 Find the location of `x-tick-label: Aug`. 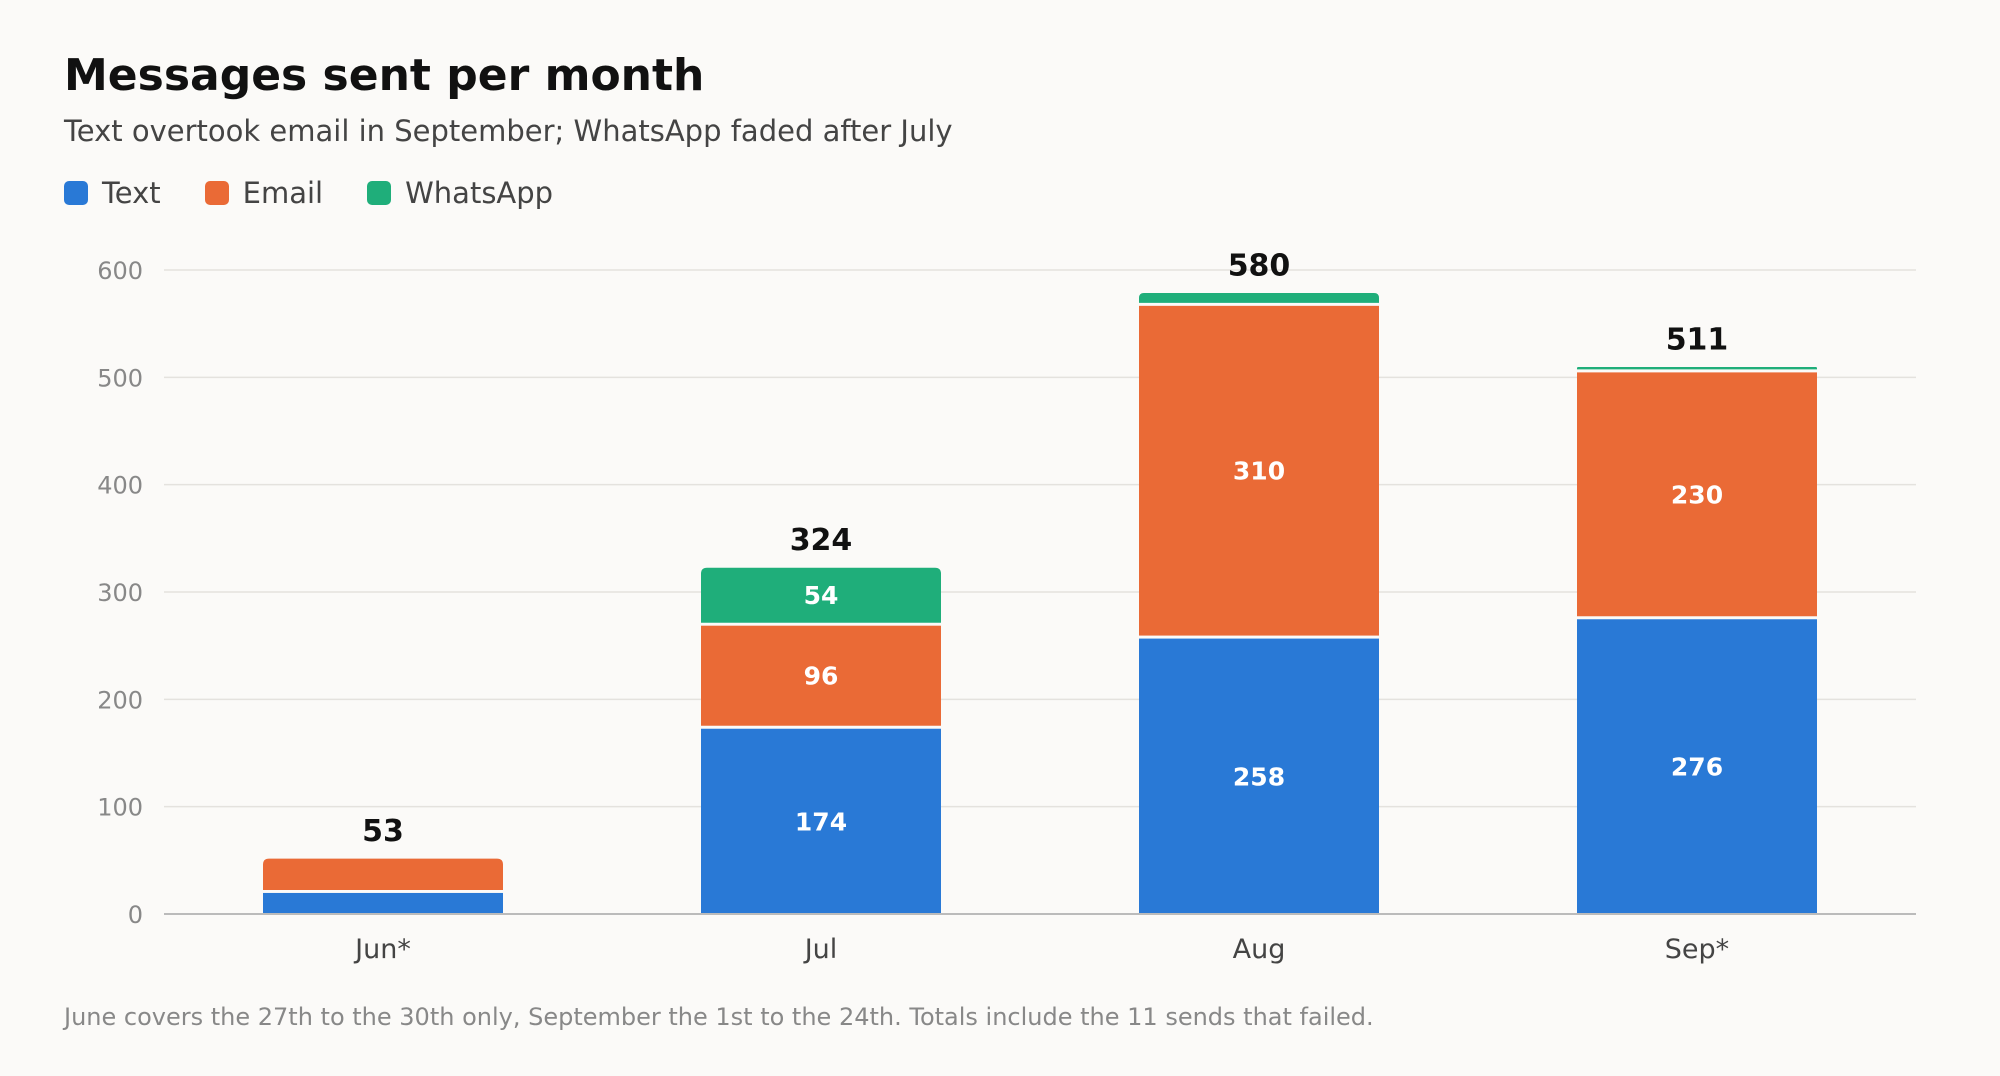

x-tick-label: Aug is located at coordinates (1259, 949).